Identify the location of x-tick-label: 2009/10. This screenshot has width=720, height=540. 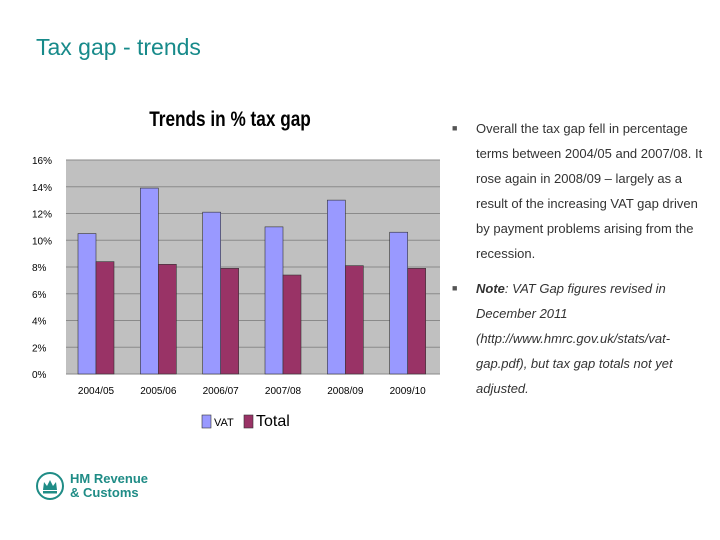
(408, 391).